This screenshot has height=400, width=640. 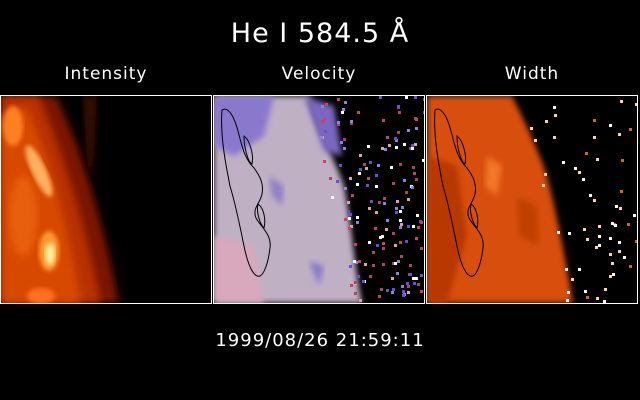 What do you see at coordinates (459, 192) in the screenshot?
I see `width-contour` at bounding box center [459, 192].